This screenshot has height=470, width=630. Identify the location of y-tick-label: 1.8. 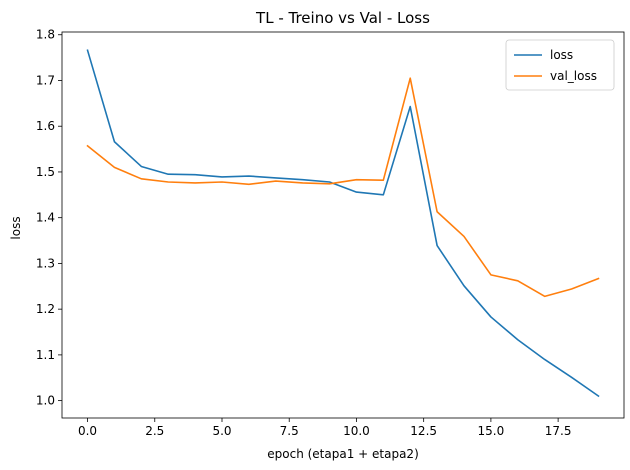
(45, 35).